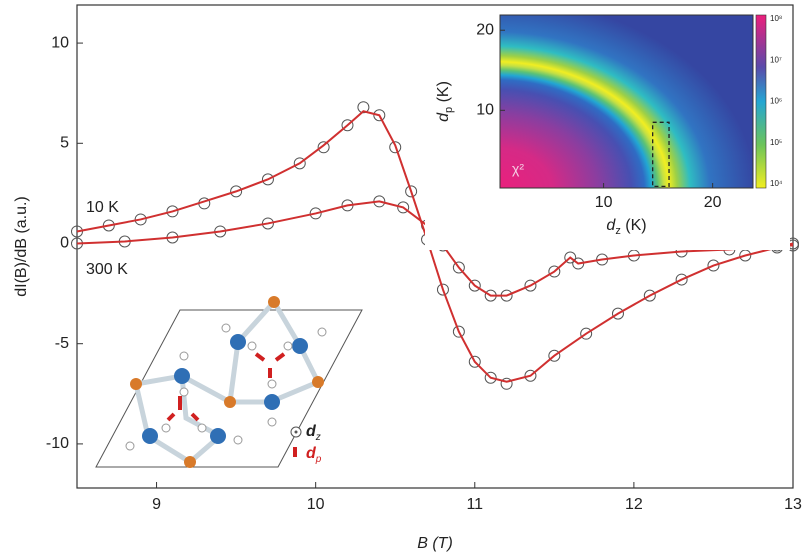 The image size is (811, 558). I want to click on y-tick-label: -10, so click(57, 443).